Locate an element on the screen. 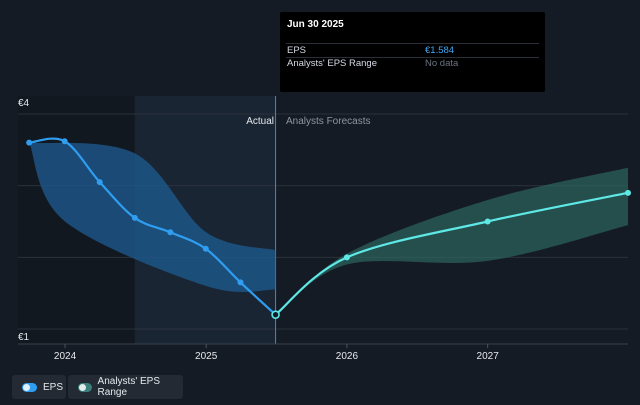 The image size is (640, 405). legend-range-label: Analysts' EPS Range is located at coordinates (129, 387).